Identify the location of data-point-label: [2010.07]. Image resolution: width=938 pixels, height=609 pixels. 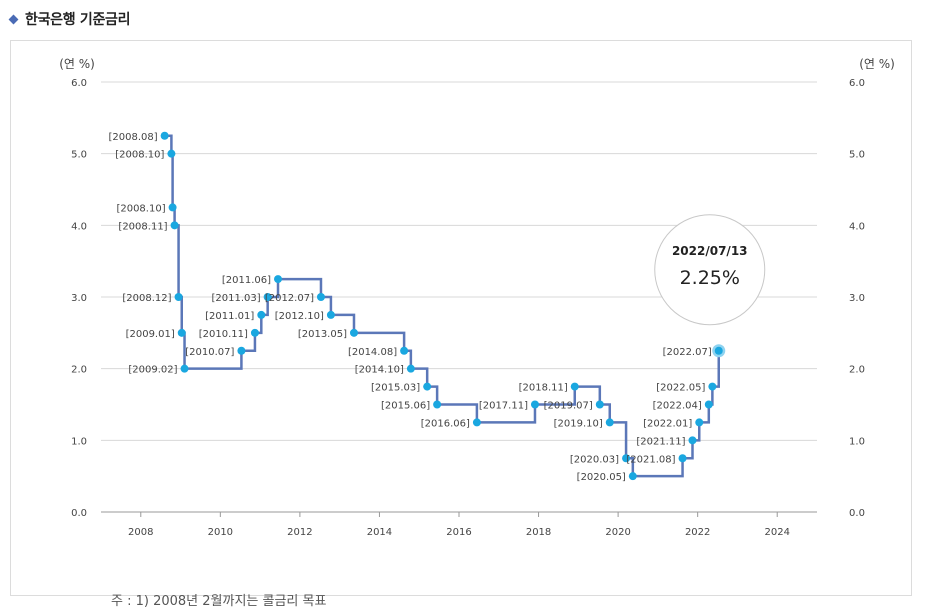
(209, 352).